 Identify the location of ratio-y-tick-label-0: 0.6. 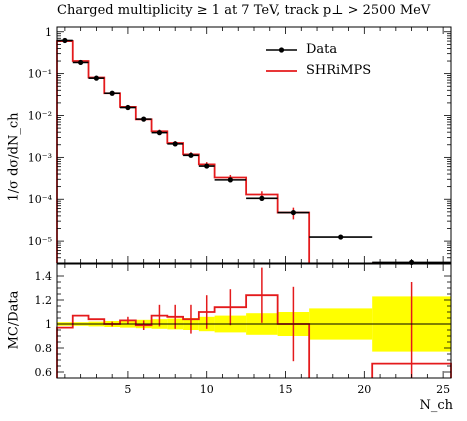
(44, 372).